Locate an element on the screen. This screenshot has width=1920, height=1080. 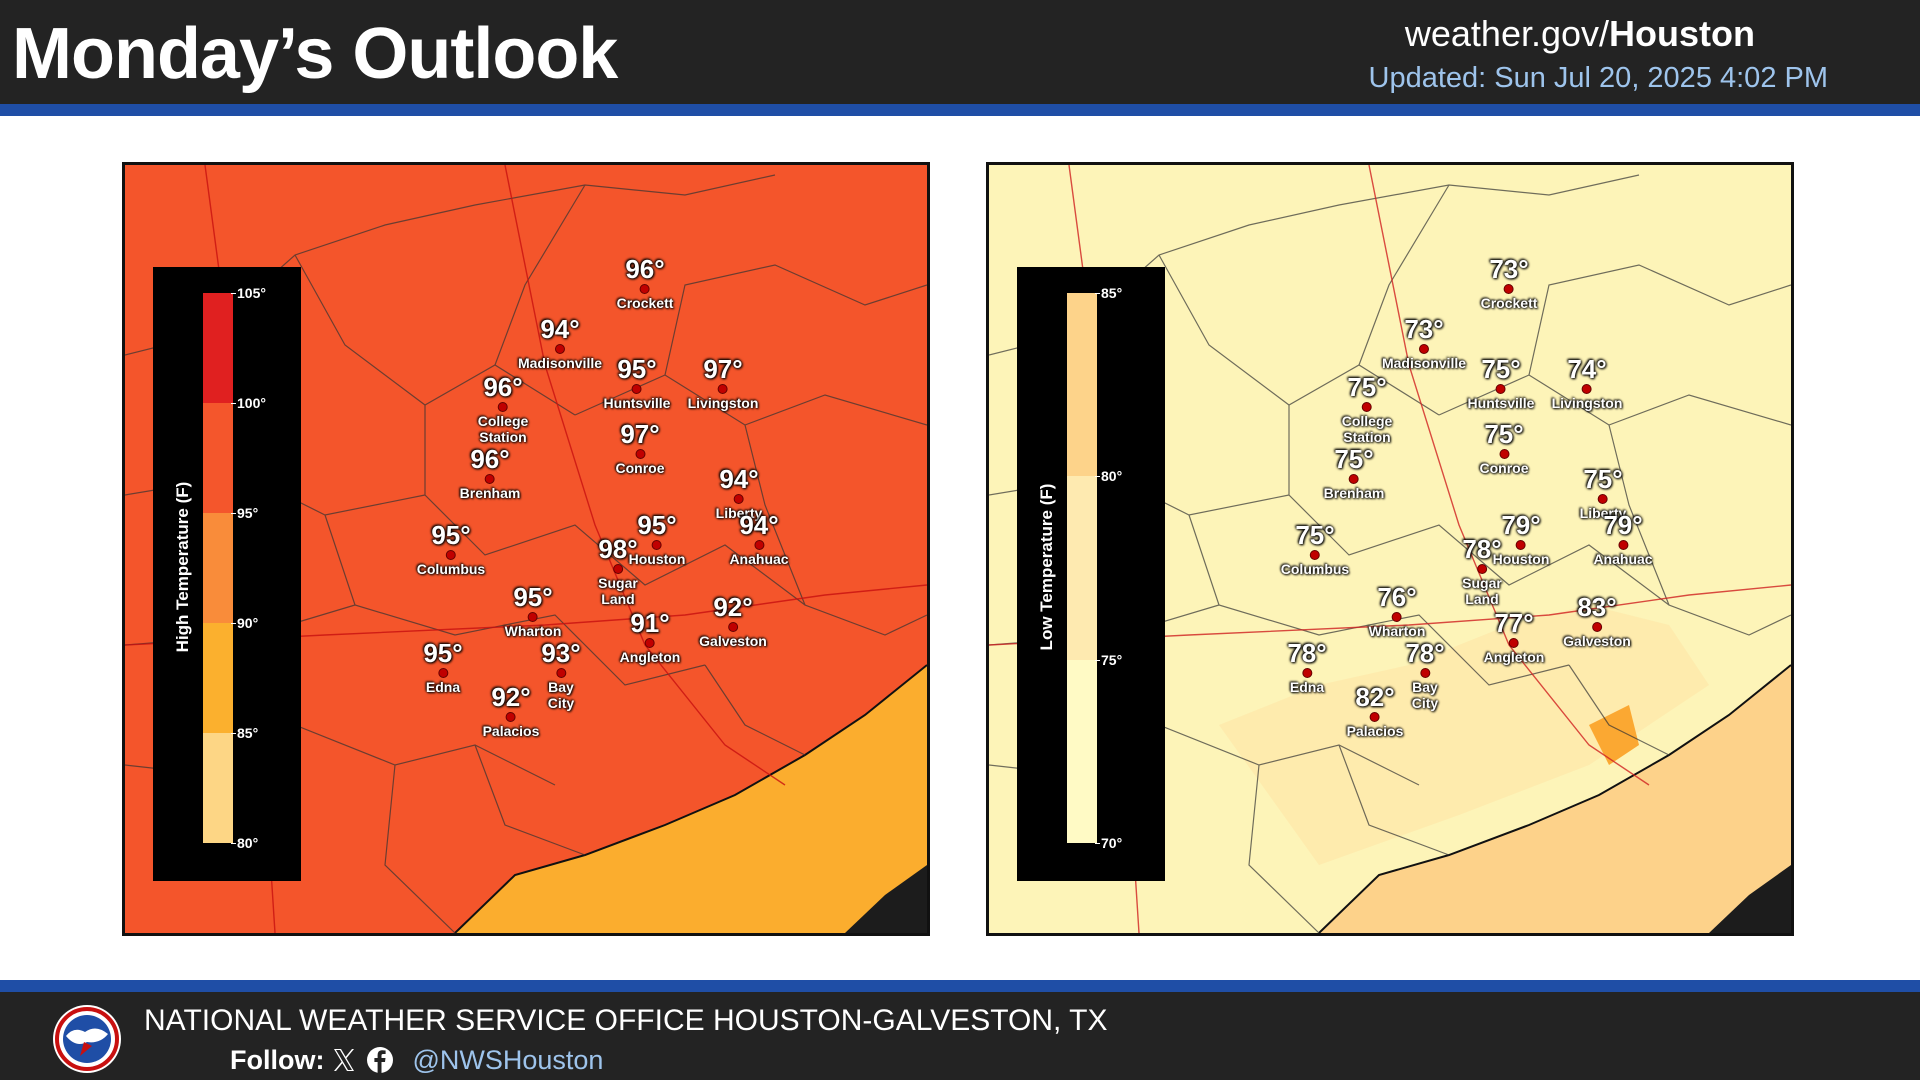
high-city-temp: 91° is located at coordinates (650, 623).